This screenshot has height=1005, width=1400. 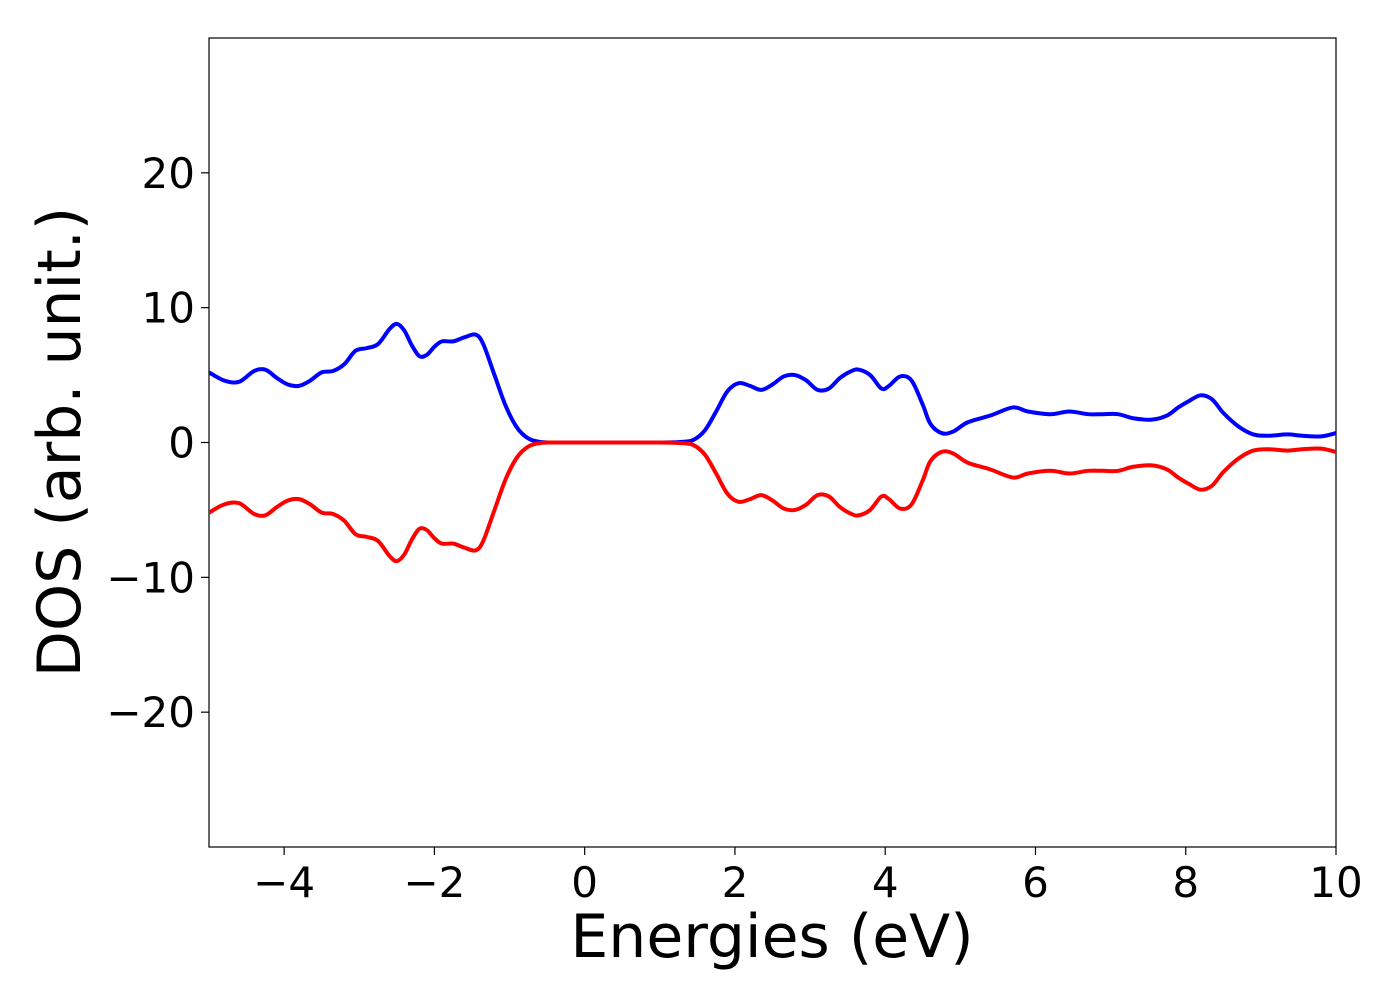 I want to click on x-tick-label: 6, so click(x=1035, y=882).